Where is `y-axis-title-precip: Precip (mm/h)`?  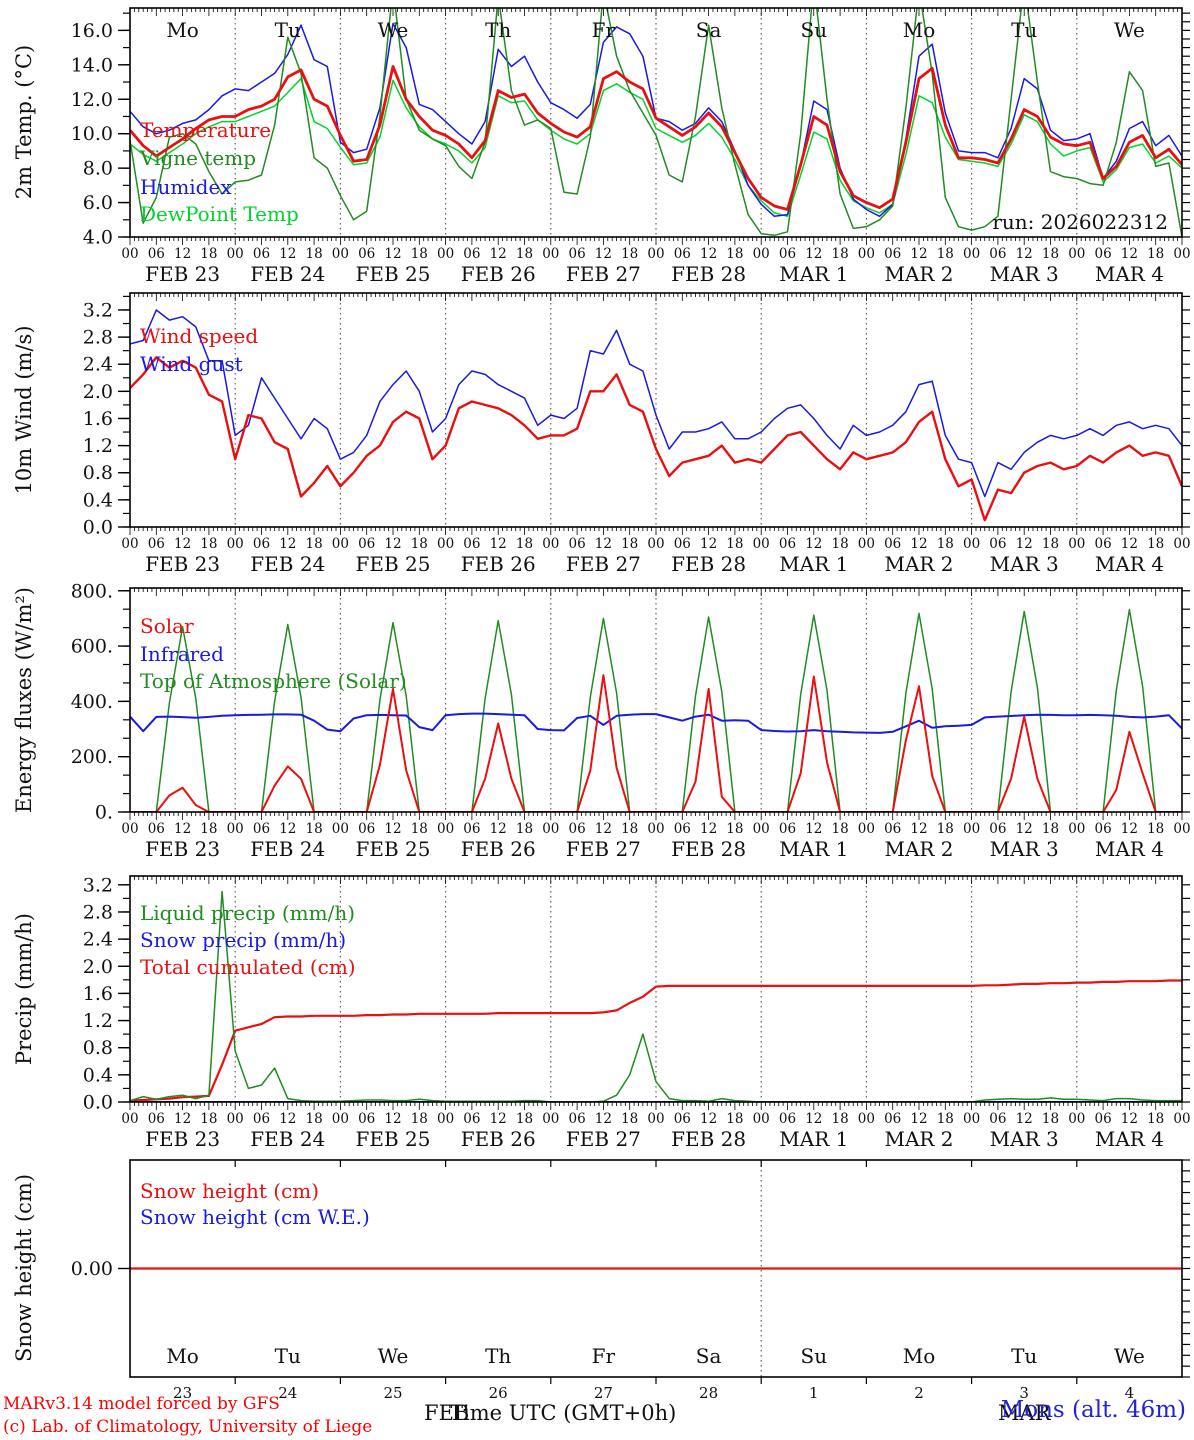 y-axis-title-precip: Precip (mm/h) is located at coordinates (24, 989).